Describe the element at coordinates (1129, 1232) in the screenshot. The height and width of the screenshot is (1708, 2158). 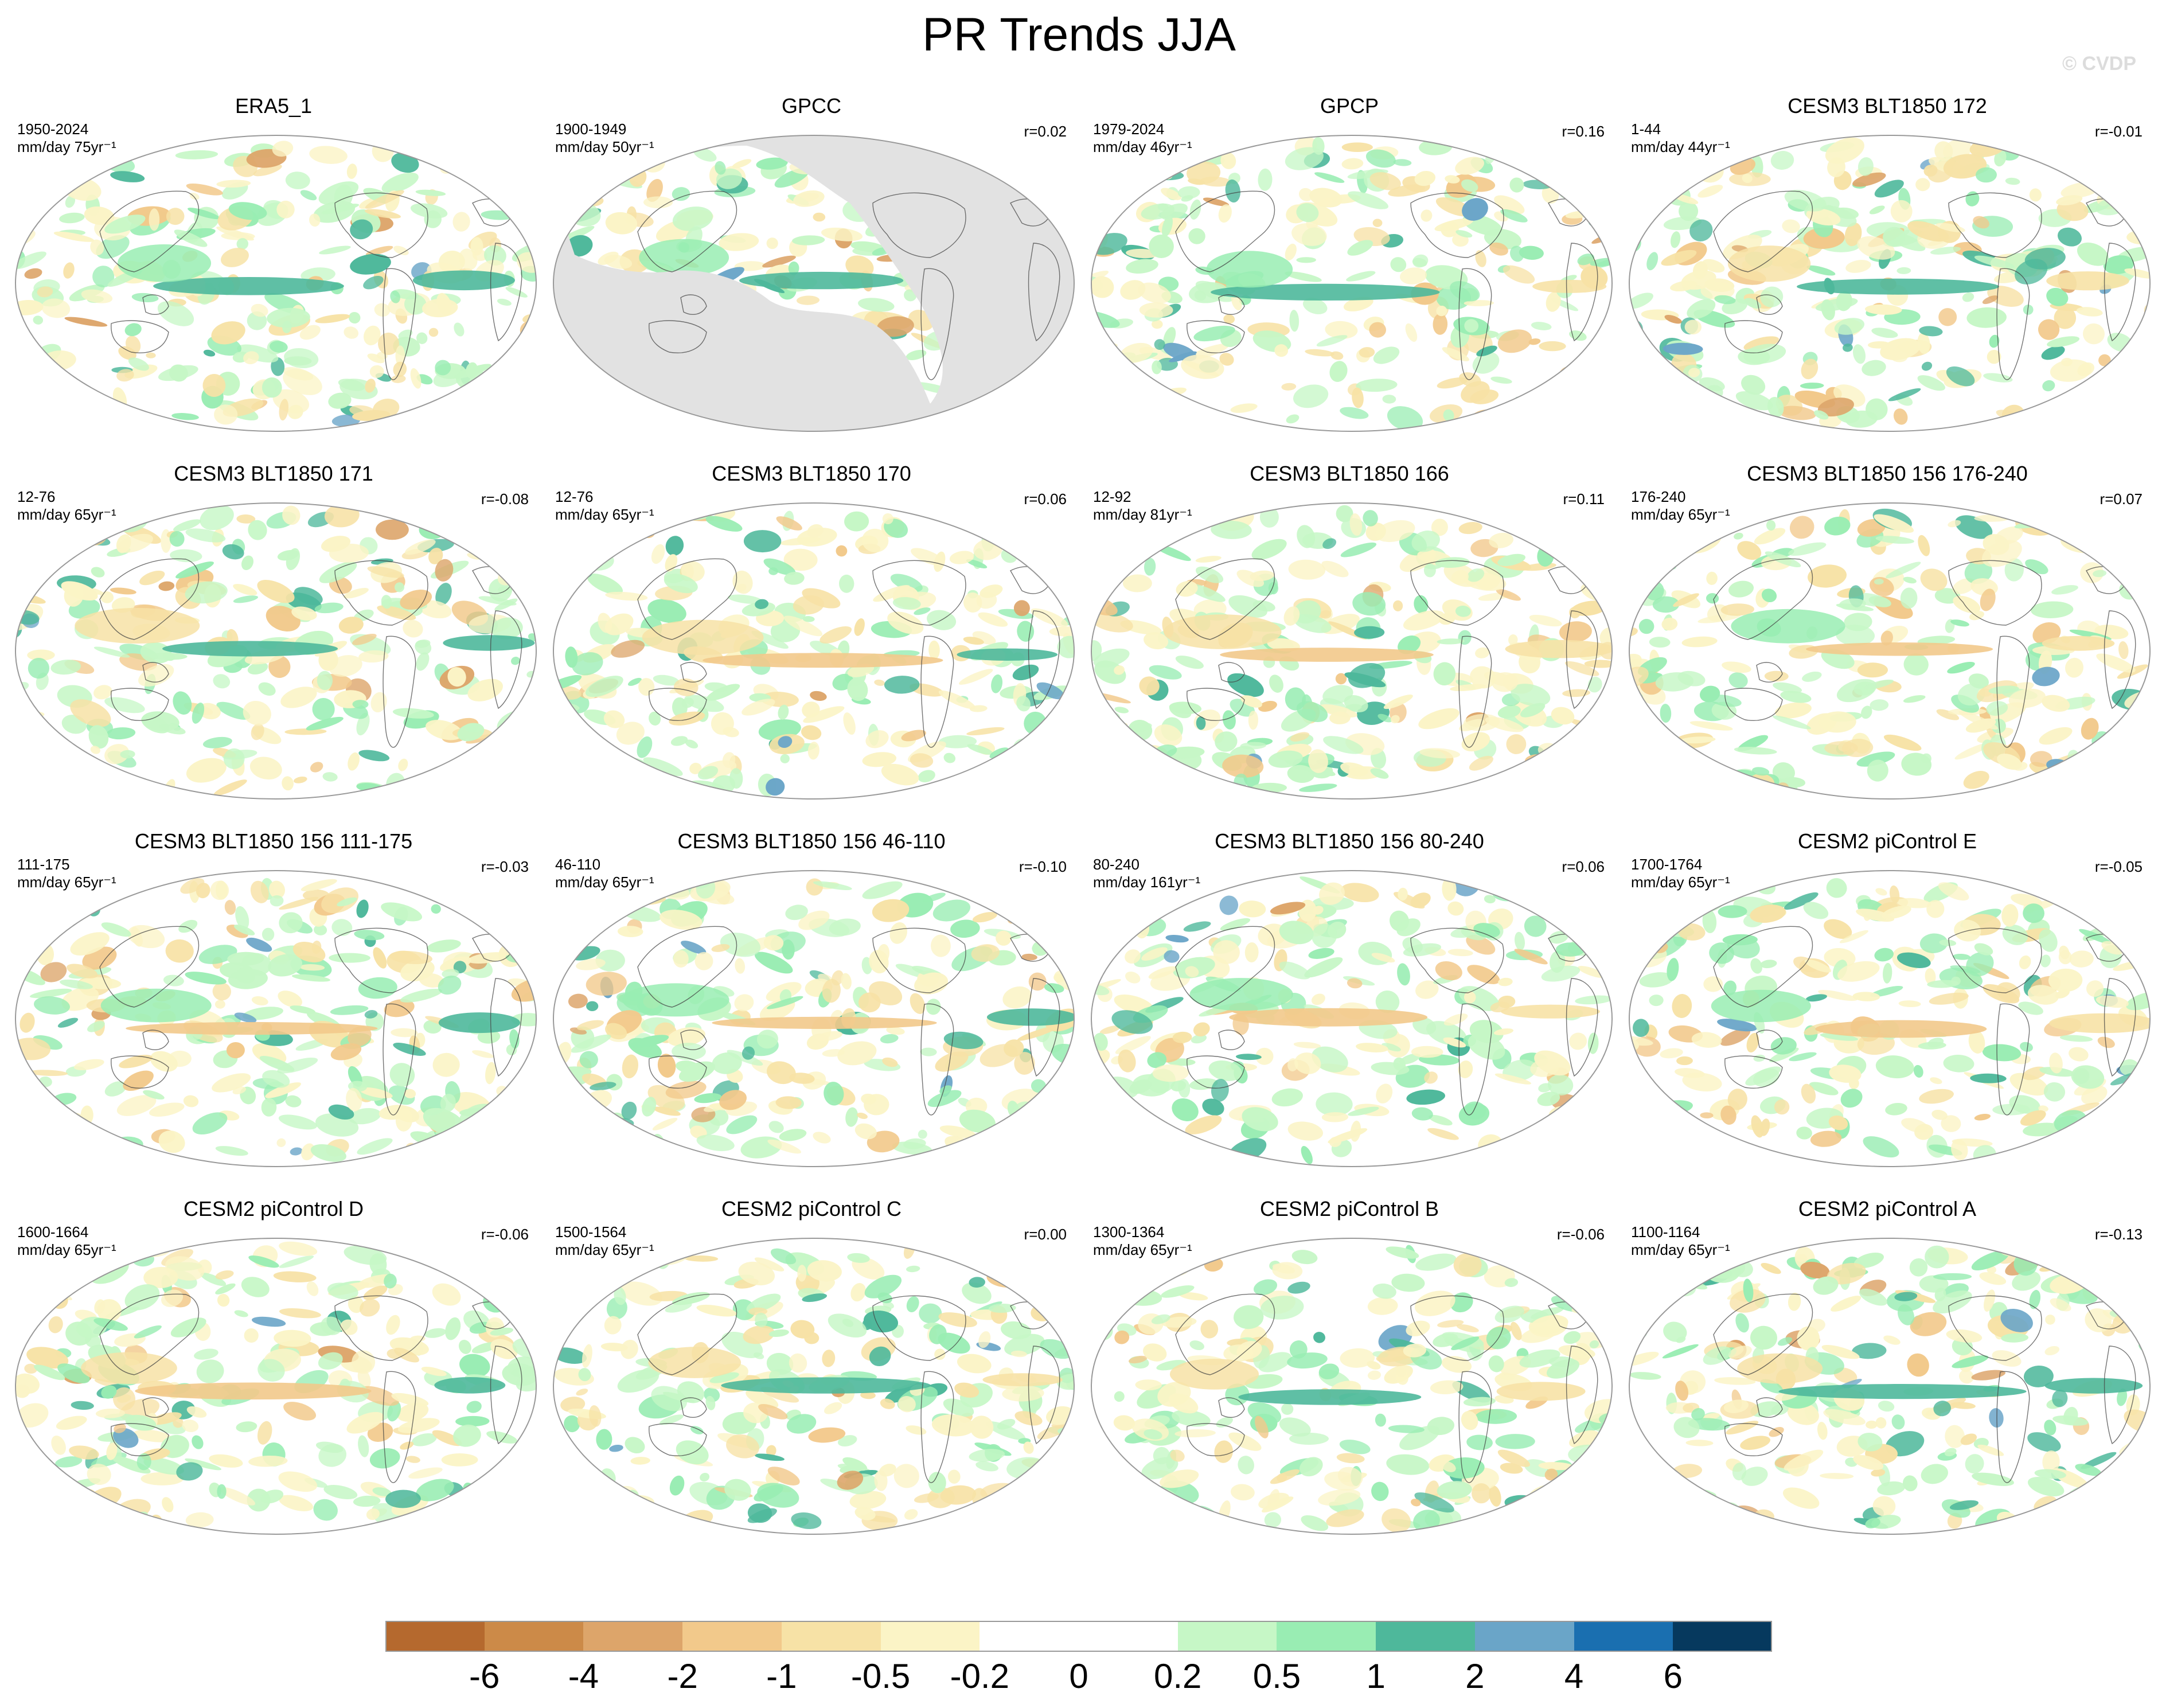
I see `panel-period: 1300-1364` at that location.